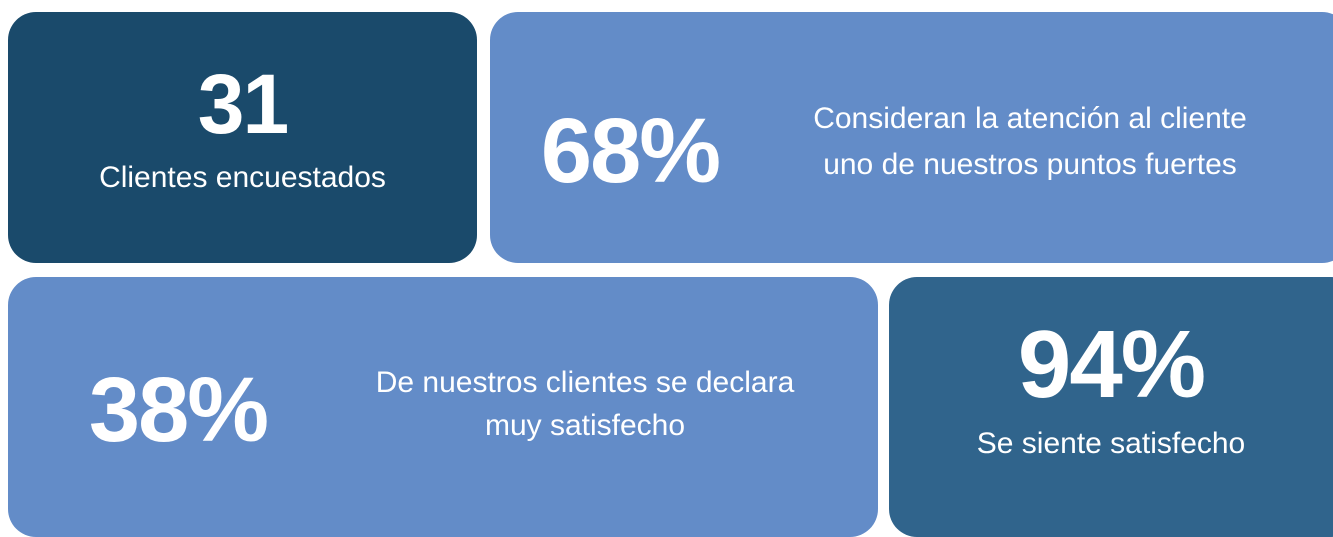  I want to click on stat-value: 38%, so click(178, 410).